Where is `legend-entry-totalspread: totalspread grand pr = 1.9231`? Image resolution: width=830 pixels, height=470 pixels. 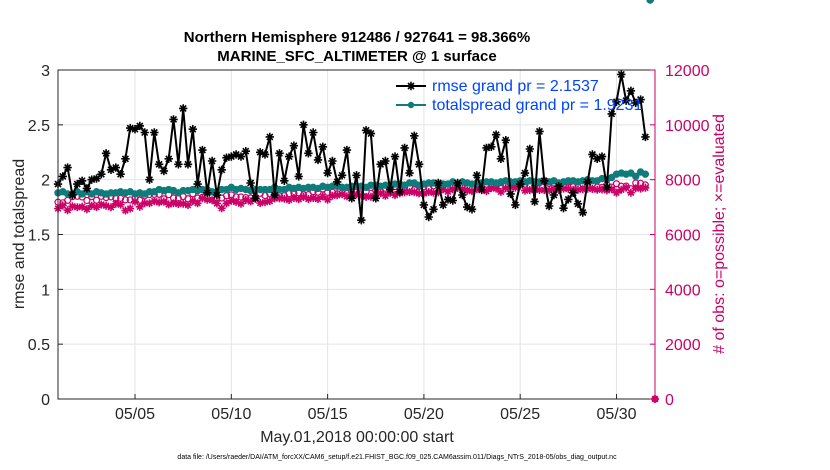
legend-entry-totalspread: totalspread grand pr = 1.9231 is located at coordinates (537, 105).